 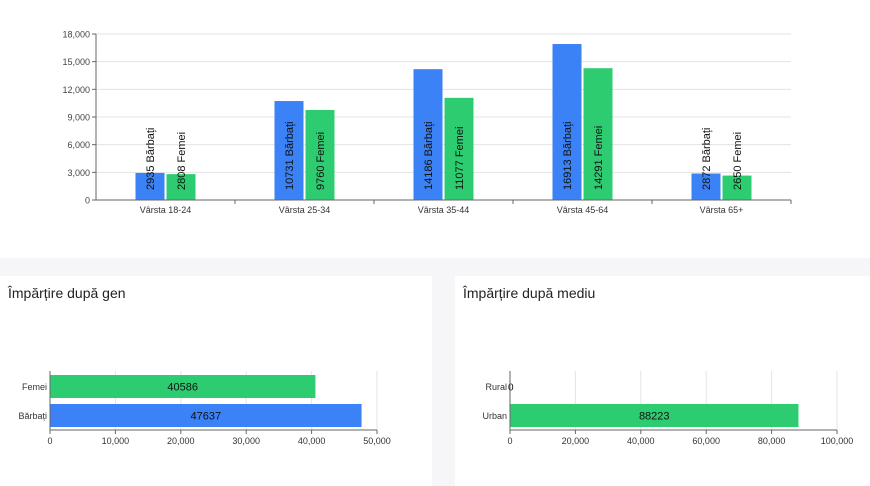 What do you see at coordinates (568, 156) in the screenshot?
I see `data-label: 16913 Bărbați` at bounding box center [568, 156].